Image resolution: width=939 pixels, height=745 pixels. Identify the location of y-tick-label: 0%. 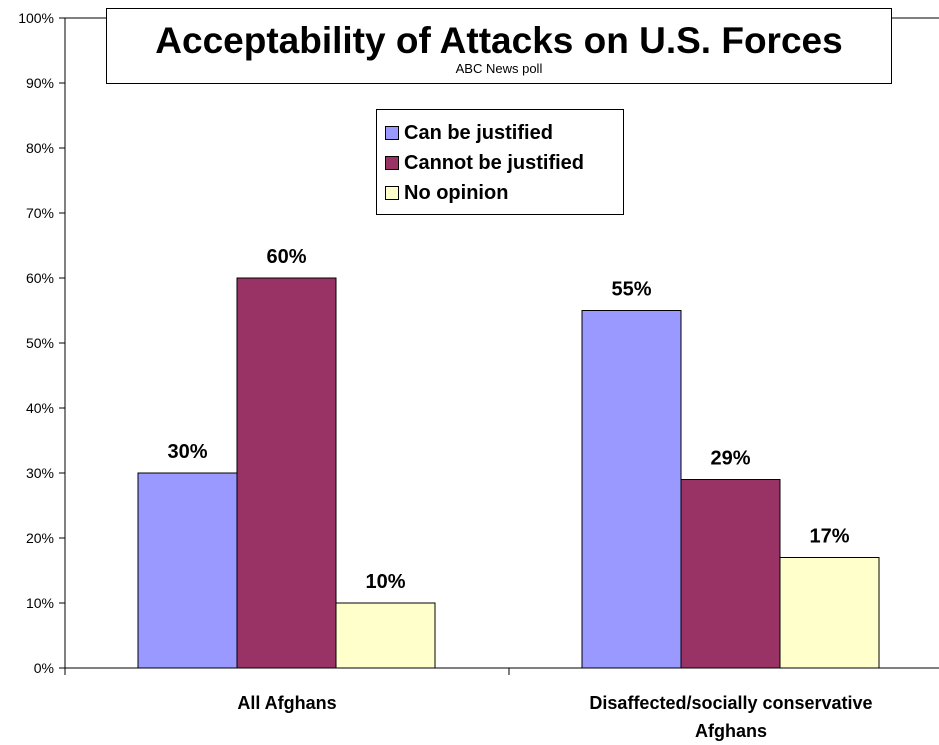
(44, 668).